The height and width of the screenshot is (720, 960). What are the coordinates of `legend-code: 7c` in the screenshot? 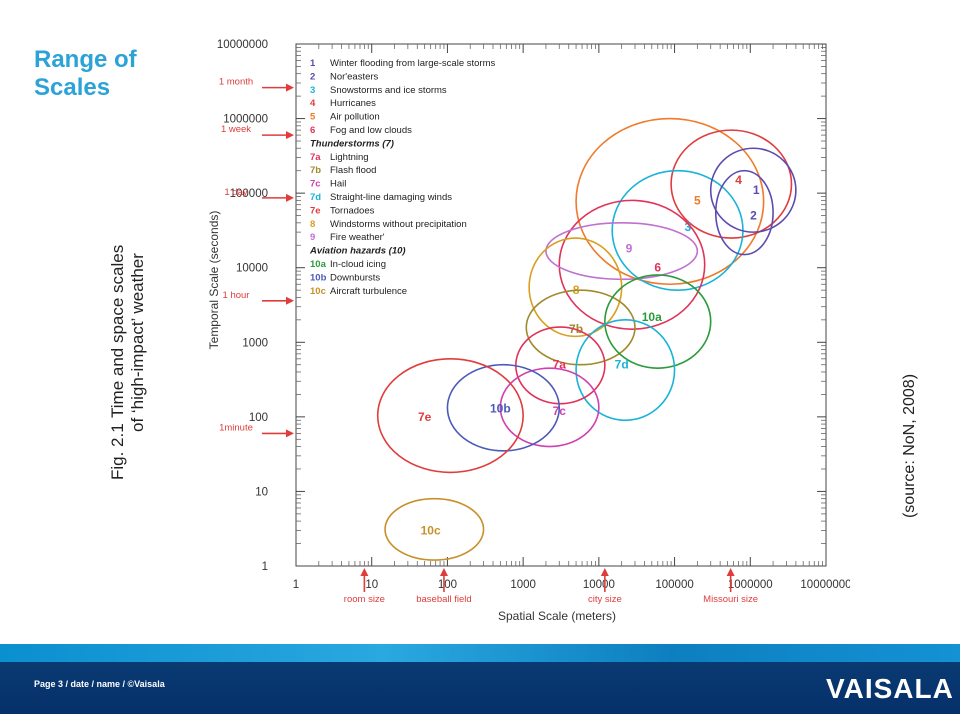 It's located at (315, 184).